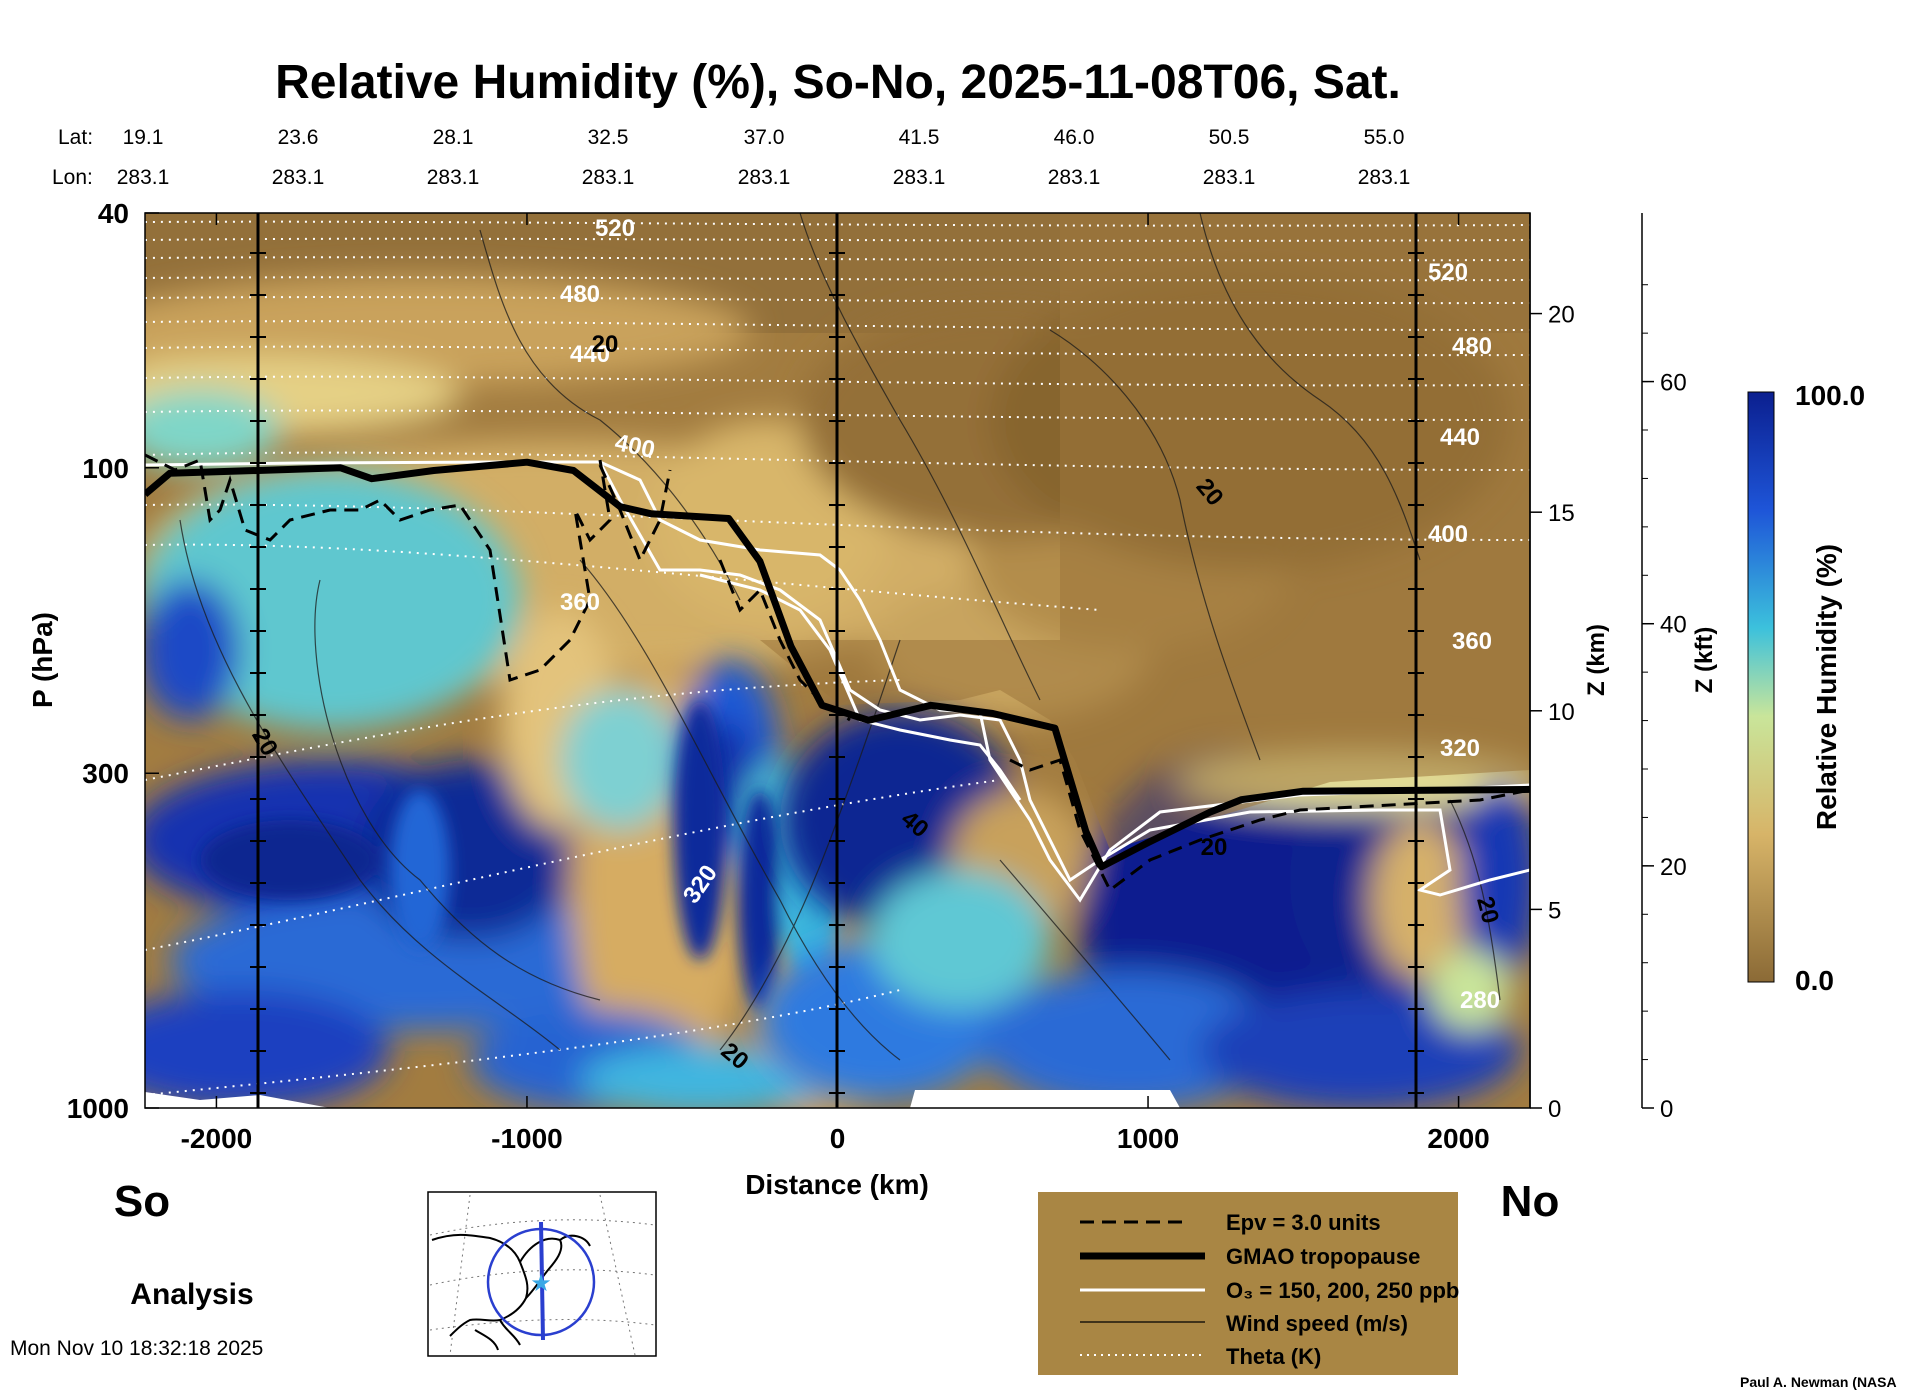  What do you see at coordinates (1148, 1138) in the screenshot?
I see `x-tick-label: 1000` at bounding box center [1148, 1138].